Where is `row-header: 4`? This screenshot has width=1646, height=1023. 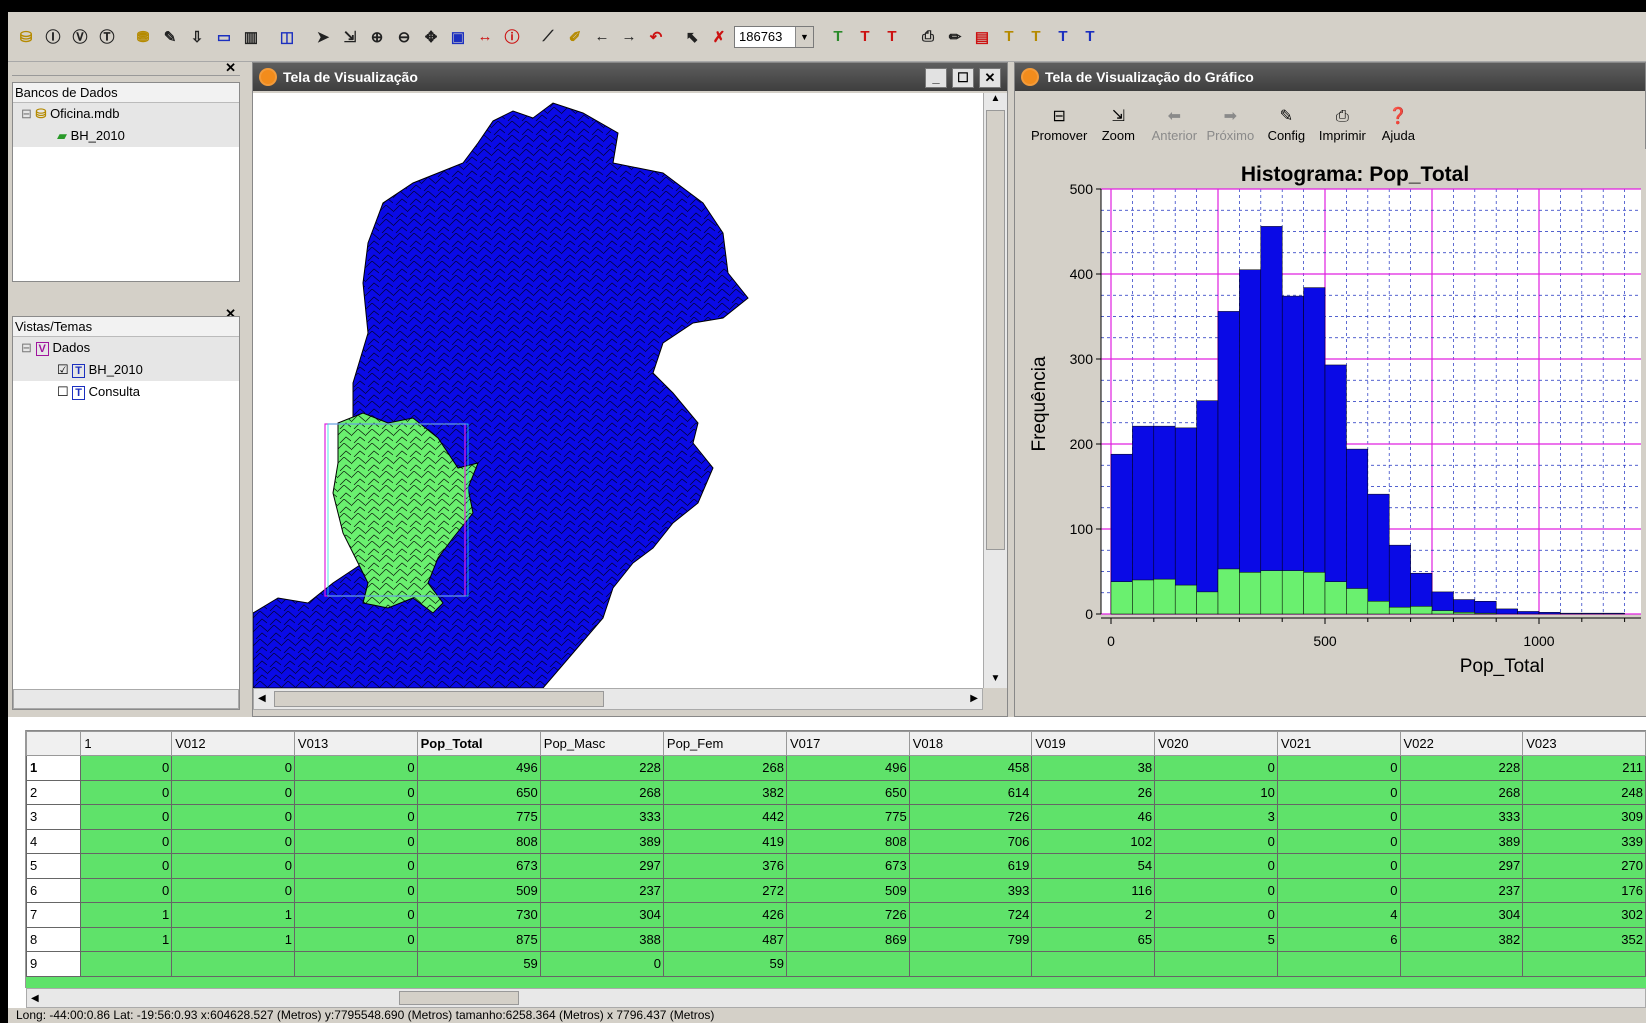
row-header: 4 is located at coordinates (54, 841).